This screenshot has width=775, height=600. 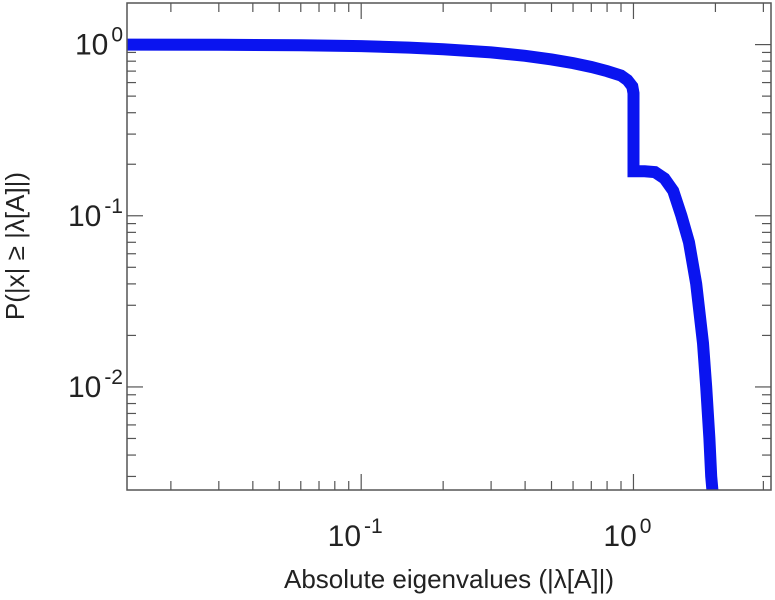 I want to click on y-tick-label: 10 -2, so click(x=95, y=385).